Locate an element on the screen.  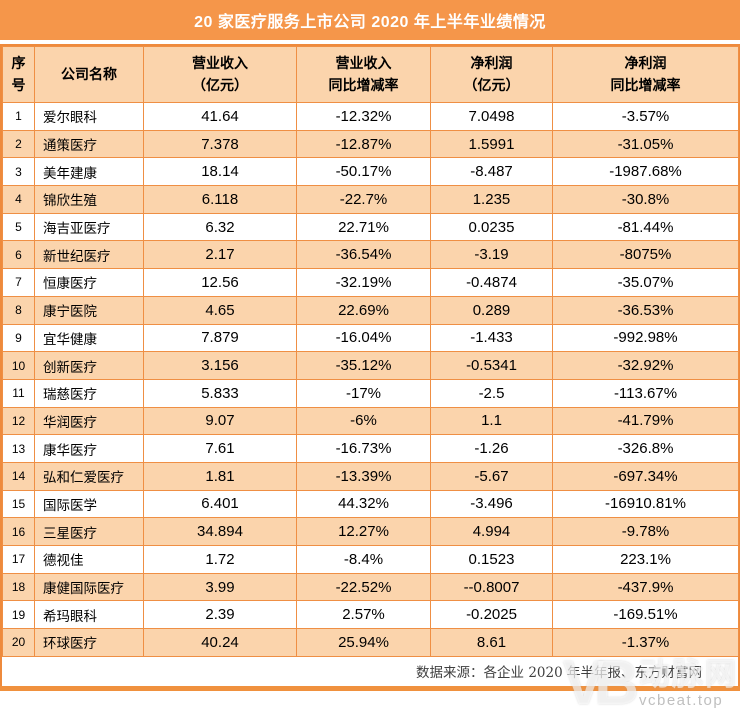
table-row: 16 三星医疗 34.894 12.27% 4.994 -9.78% is located at coordinates (370, 531).